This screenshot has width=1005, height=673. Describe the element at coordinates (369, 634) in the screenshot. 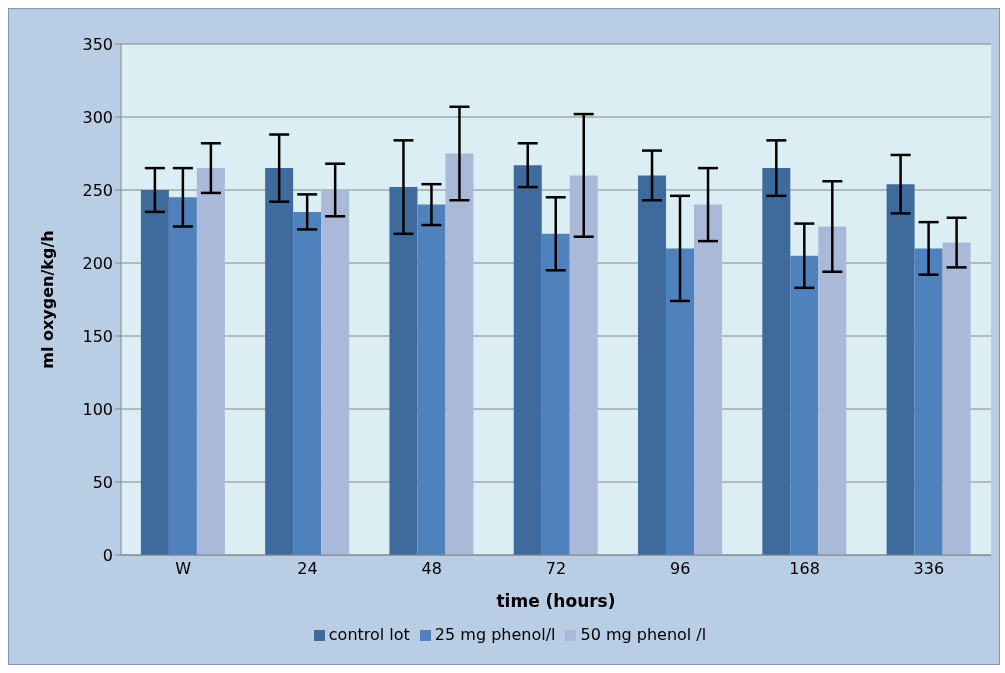

I see `legend-label: control lot` at that location.